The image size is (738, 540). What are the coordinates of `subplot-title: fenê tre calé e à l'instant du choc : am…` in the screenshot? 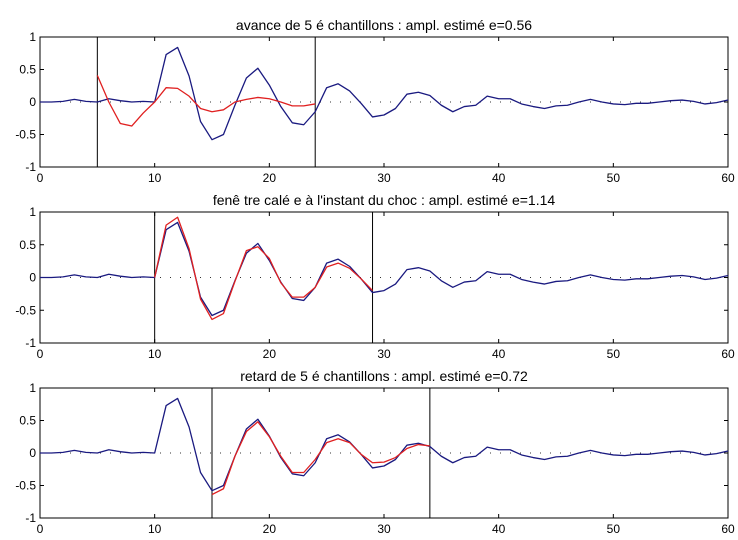 It's located at (384, 200).